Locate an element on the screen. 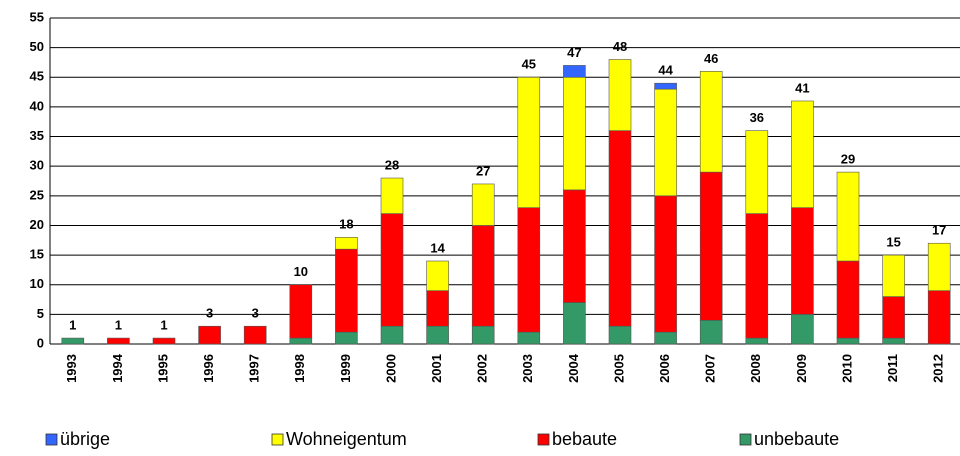 This screenshot has width=960, height=456. total-label: 29 is located at coordinates (848, 159).